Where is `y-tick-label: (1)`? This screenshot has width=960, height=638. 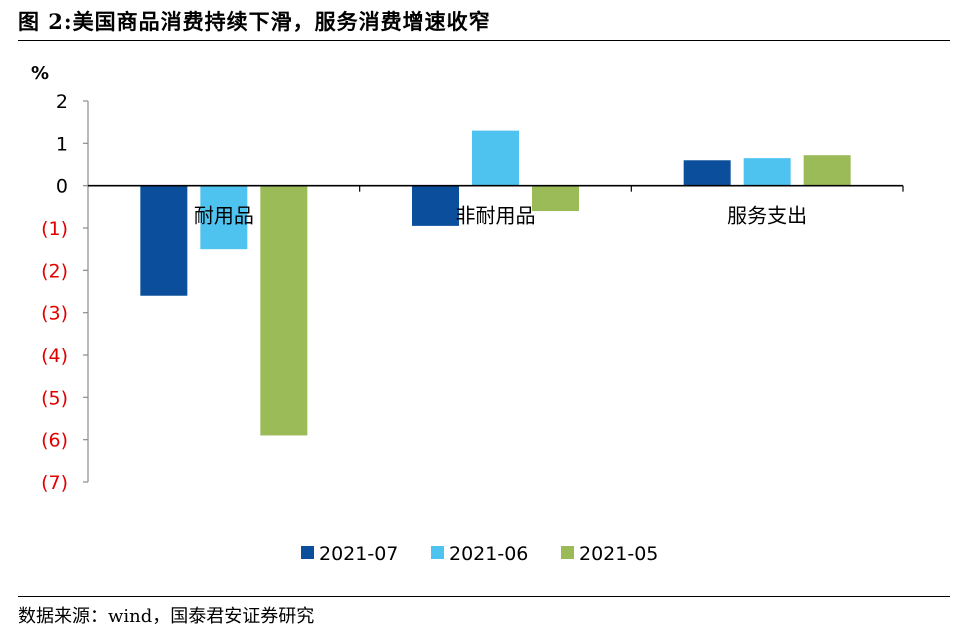
y-tick-label: (1) is located at coordinates (54, 229).